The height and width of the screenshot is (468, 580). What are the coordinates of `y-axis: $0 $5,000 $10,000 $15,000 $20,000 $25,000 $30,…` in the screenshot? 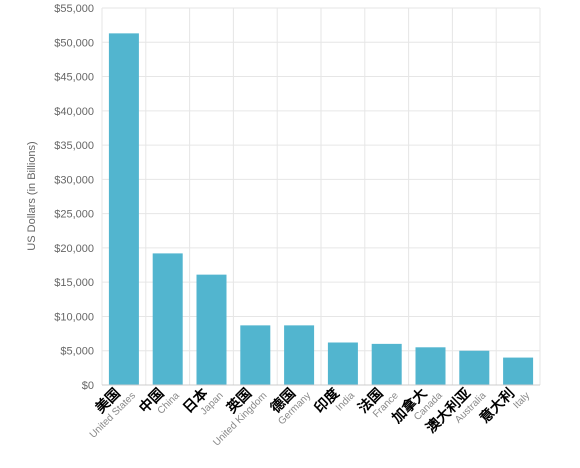 It's located at (74, 197).